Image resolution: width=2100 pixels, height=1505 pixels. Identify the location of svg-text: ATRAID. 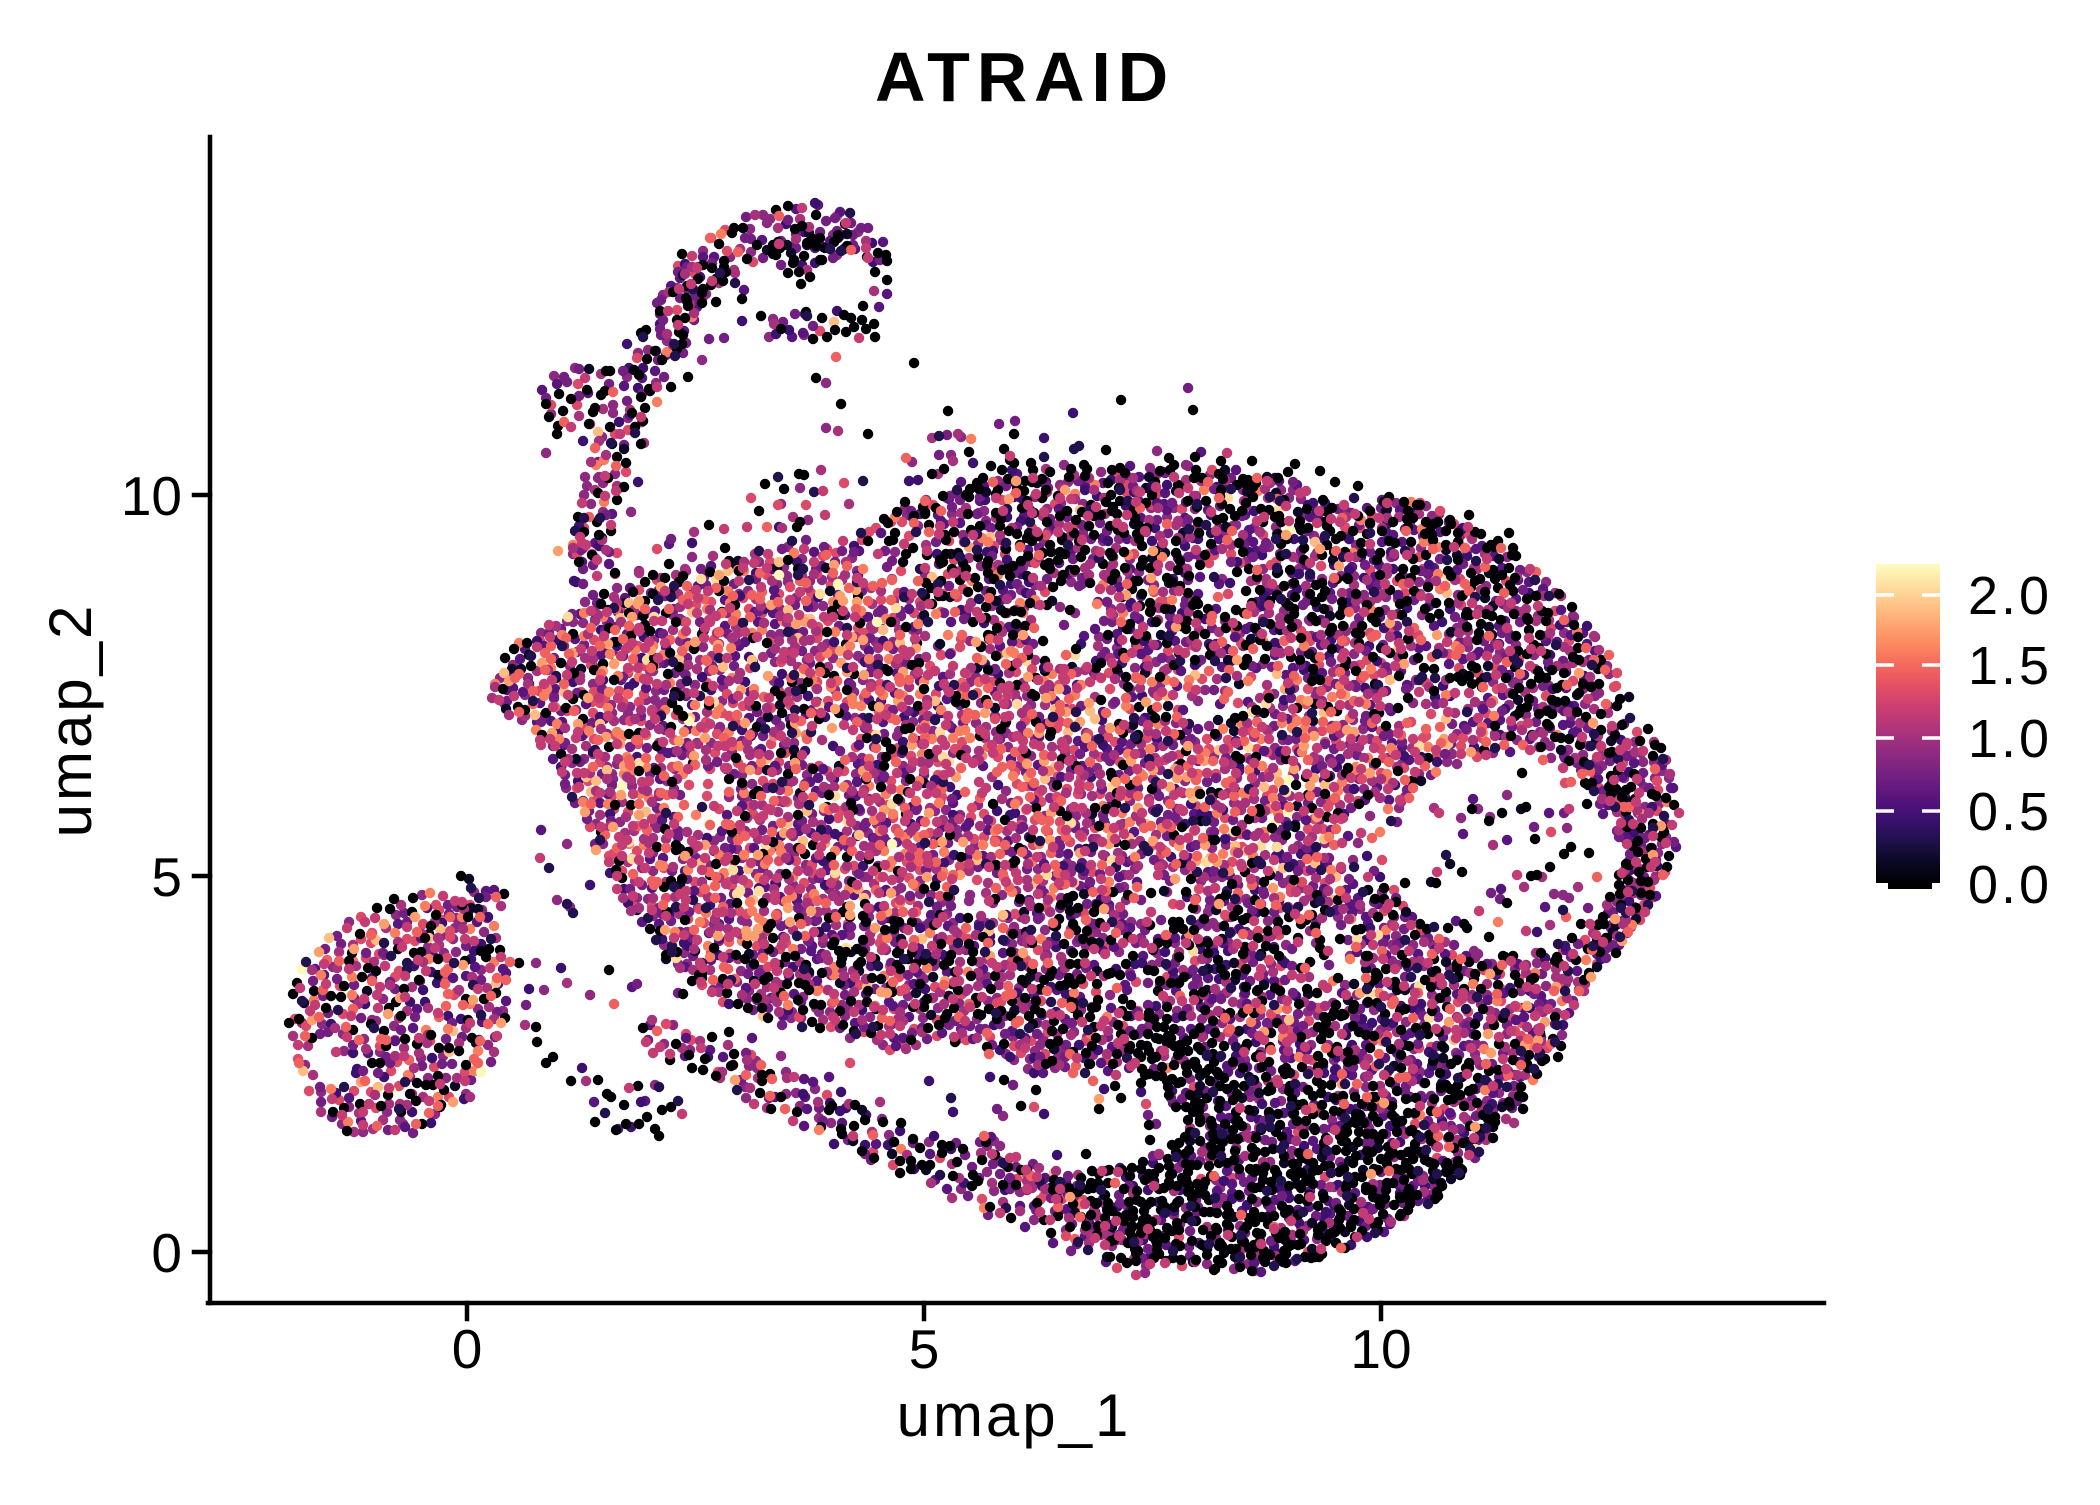
(1025, 77).